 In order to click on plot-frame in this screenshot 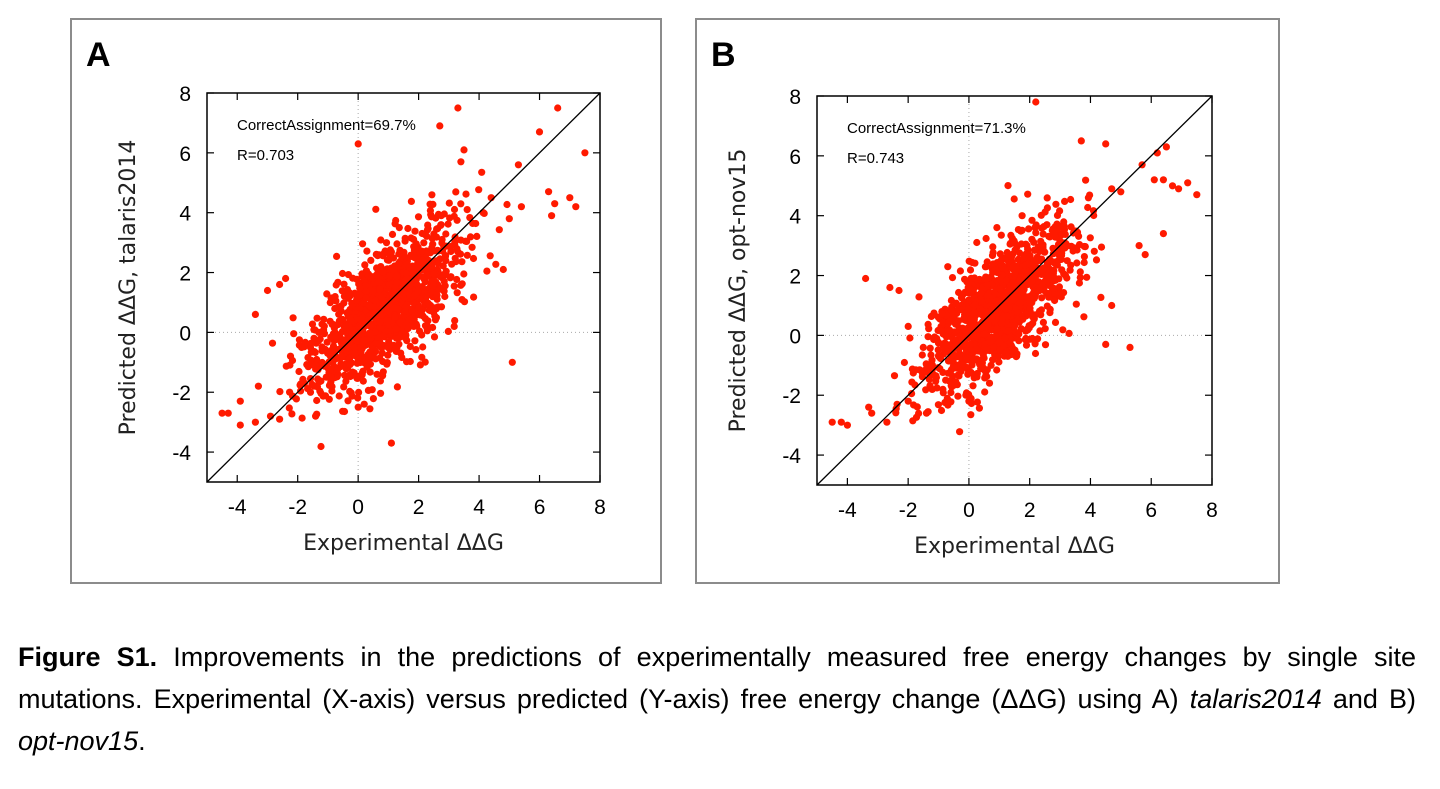, I will do `click(403, 287)`.